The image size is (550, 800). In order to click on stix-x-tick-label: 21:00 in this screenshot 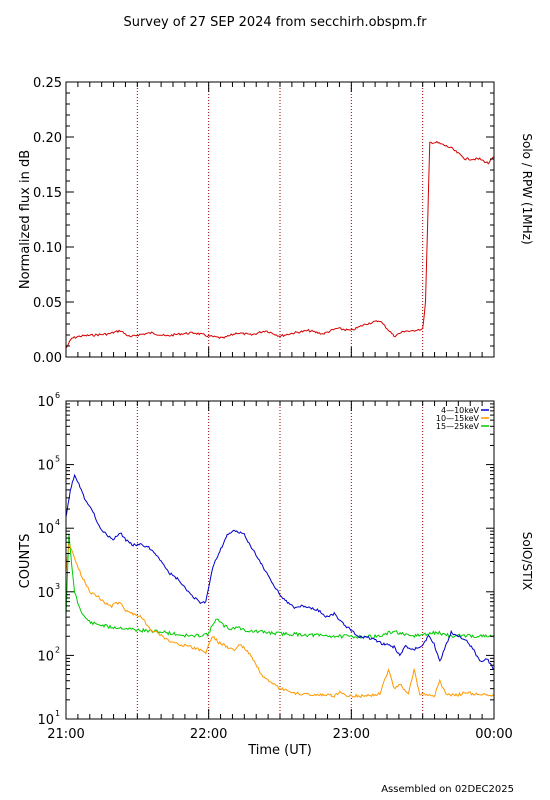, I will do `click(65, 734)`.